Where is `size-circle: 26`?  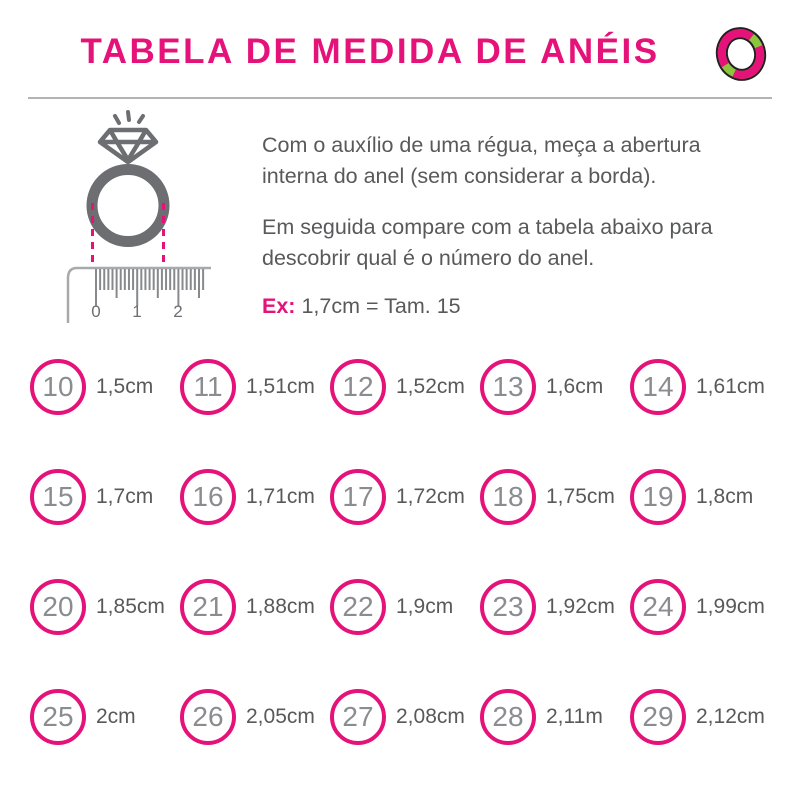 size-circle: 26 is located at coordinates (208, 717).